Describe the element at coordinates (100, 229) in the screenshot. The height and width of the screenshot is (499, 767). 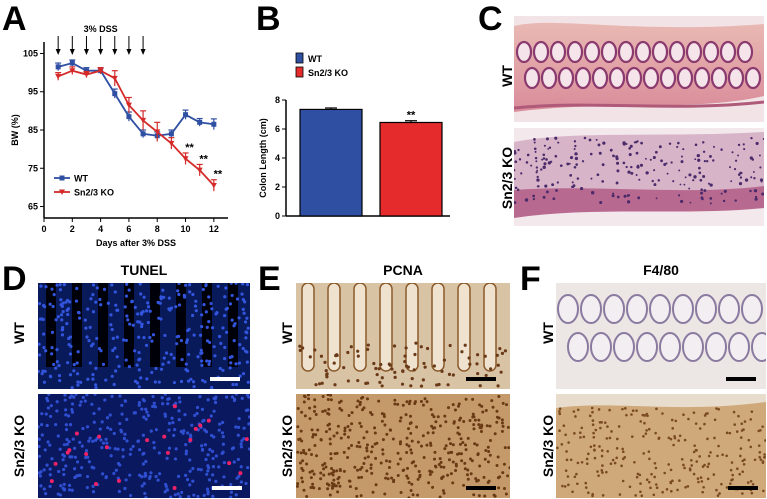
I see `x-tick-label: 4` at that location.